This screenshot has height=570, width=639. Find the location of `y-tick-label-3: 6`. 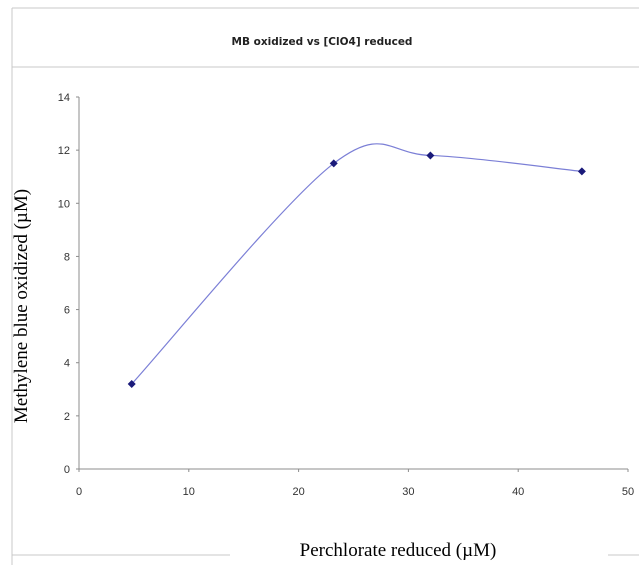

y-tick-label-3: 6 is located at coordinates (67, 311).